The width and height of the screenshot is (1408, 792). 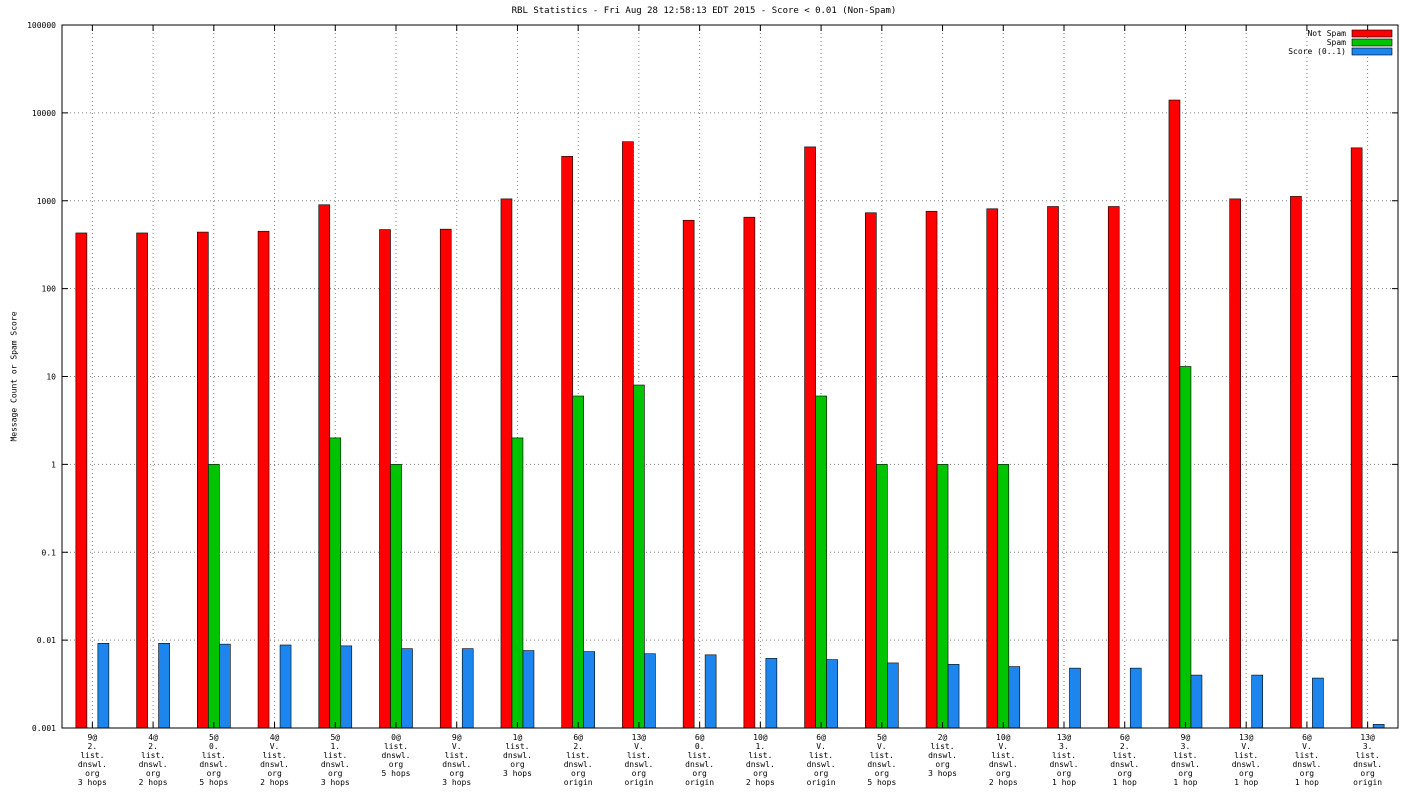 I want to click on x-axis-label: 2 hops, so click(x=1003, y=782).